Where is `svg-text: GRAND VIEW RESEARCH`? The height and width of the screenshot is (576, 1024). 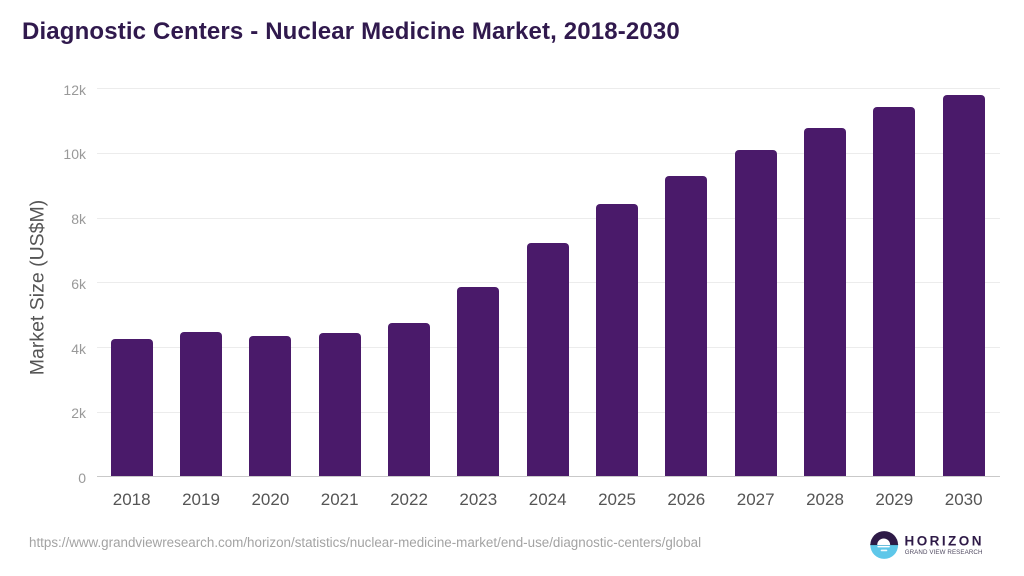 svg-text: GRAND VIEW RESEARCH is located at coordinates (944, 552).